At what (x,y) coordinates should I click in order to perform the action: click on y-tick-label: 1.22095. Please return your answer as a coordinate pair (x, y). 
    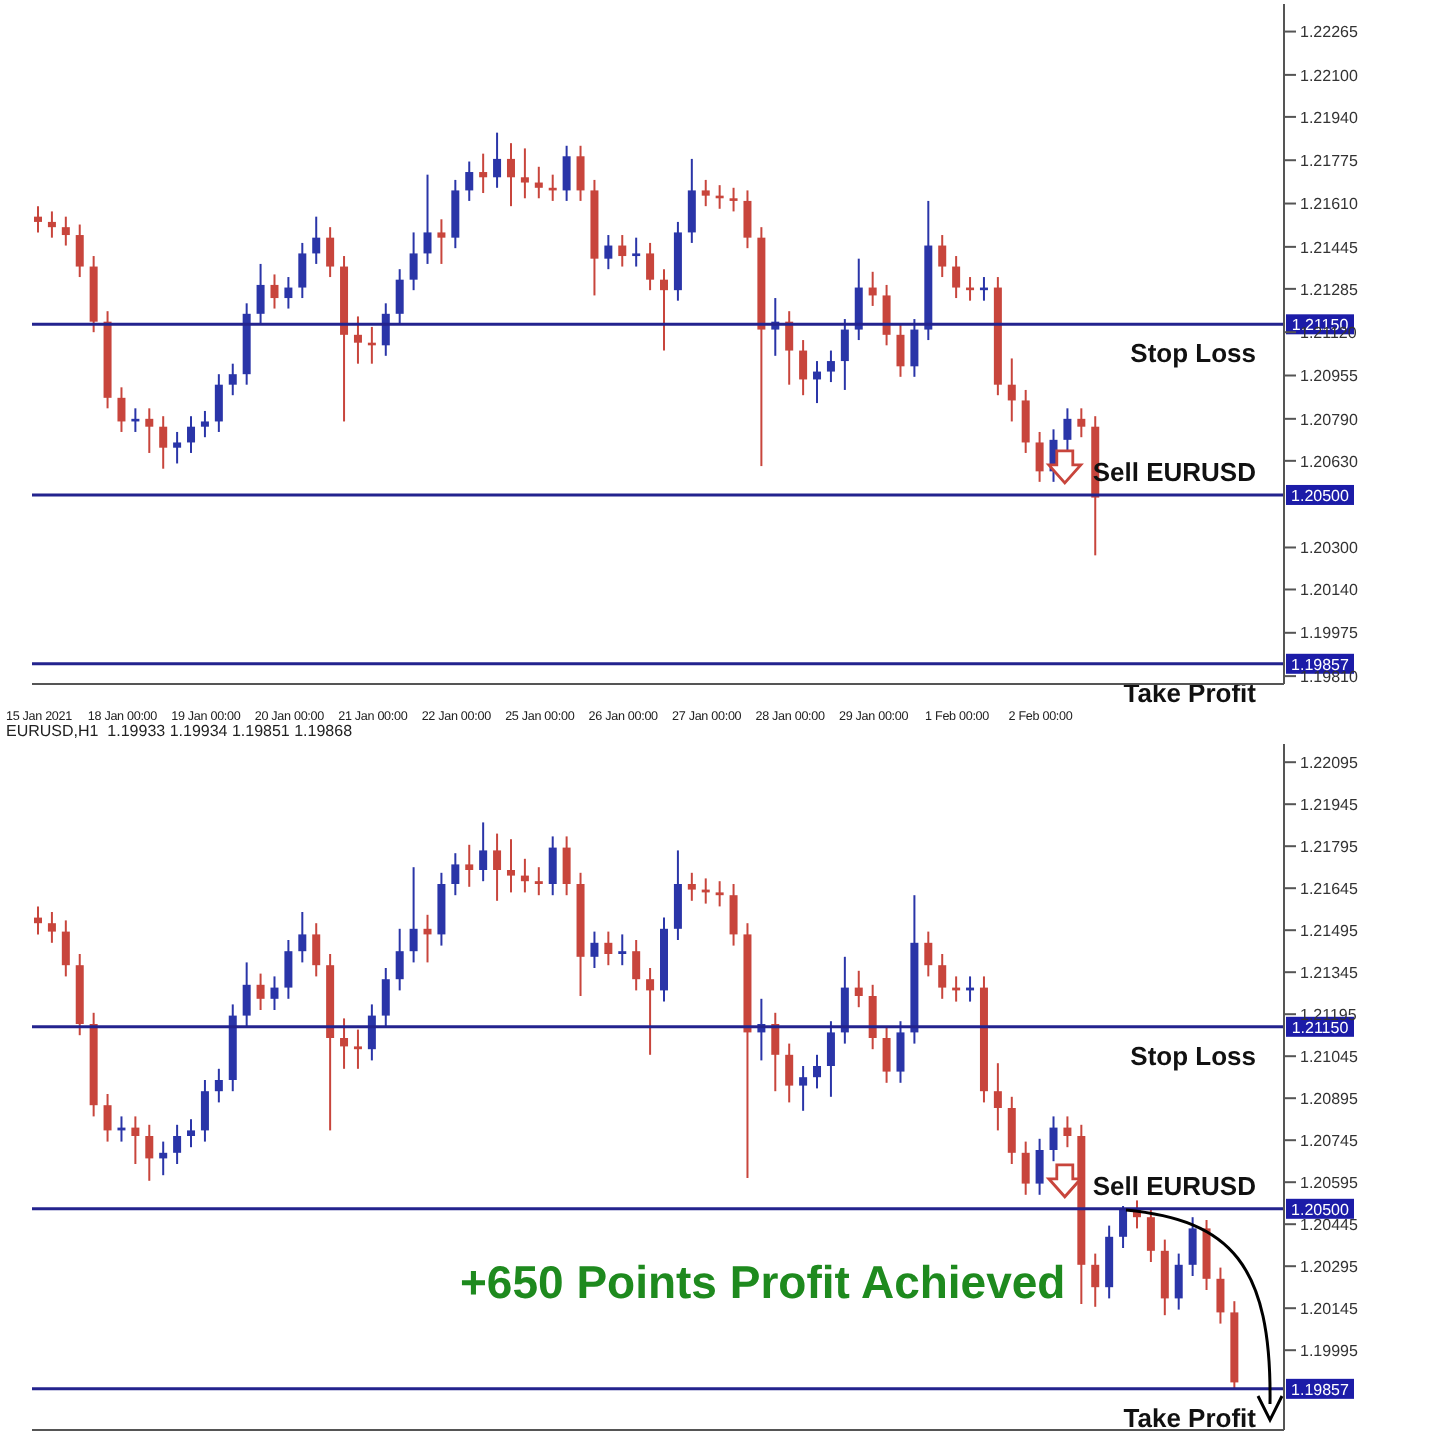
    Looking at the image, I should click on (1329, 762).